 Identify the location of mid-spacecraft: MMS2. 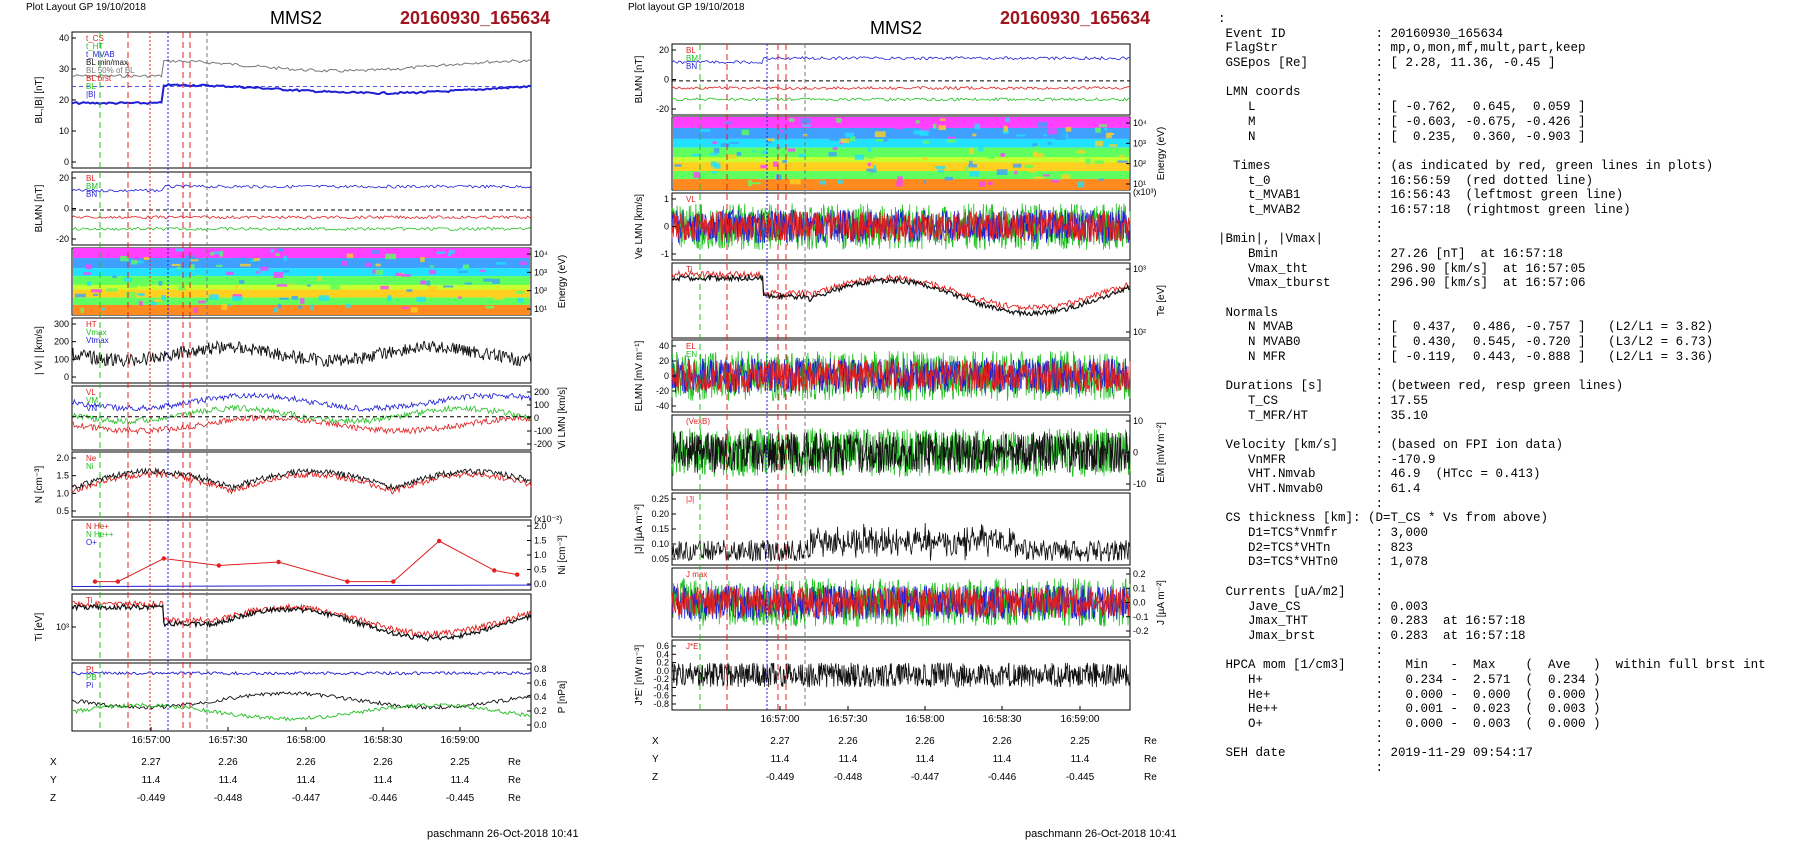
(896, 28).